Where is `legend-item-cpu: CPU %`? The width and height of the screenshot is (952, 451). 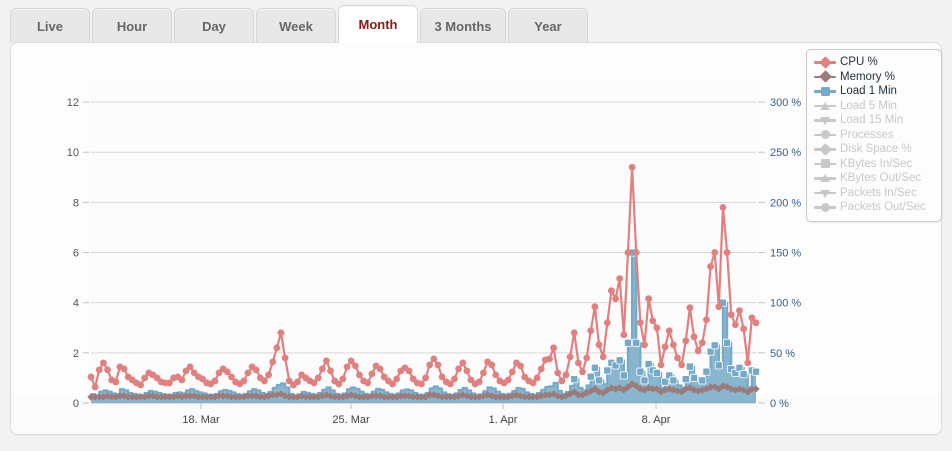 legend-item-cpu: CPU % is located at coordinates (874, 62).